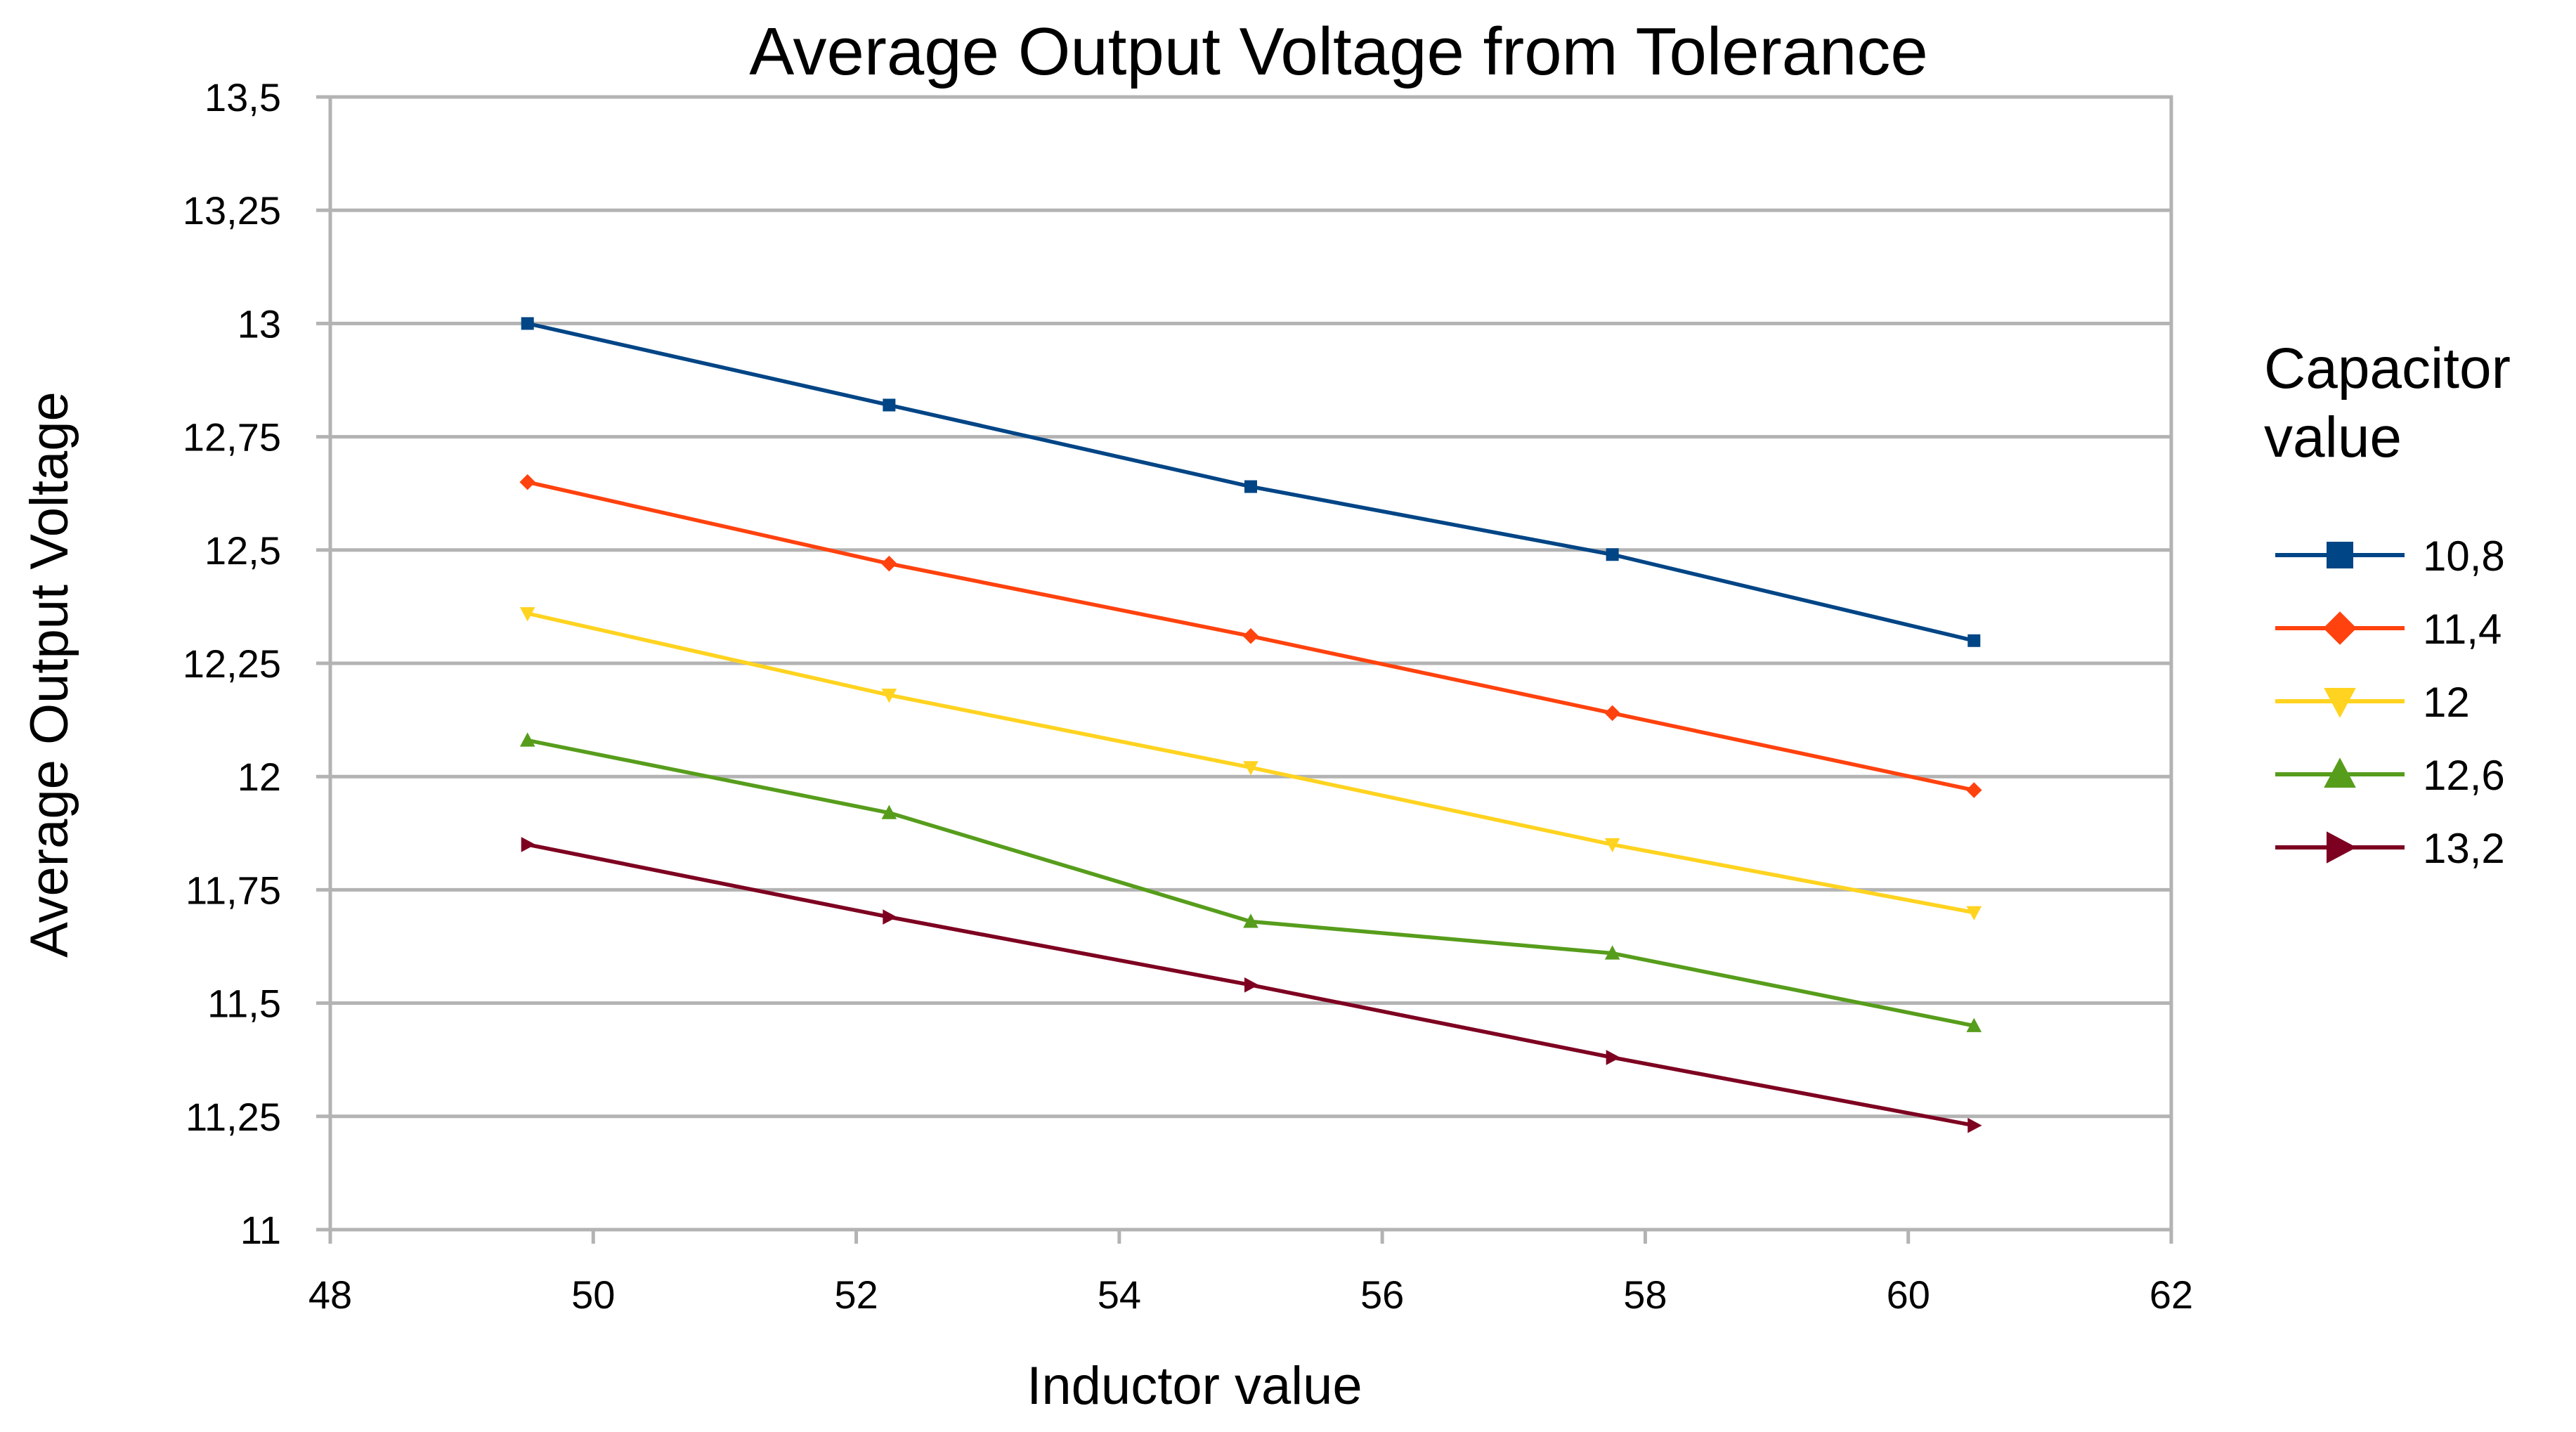 The image size is (2576, 1432). Describe the element at coordinates (2388, 629) in the screenshot. I see `legend-item: 11,4` at that location.